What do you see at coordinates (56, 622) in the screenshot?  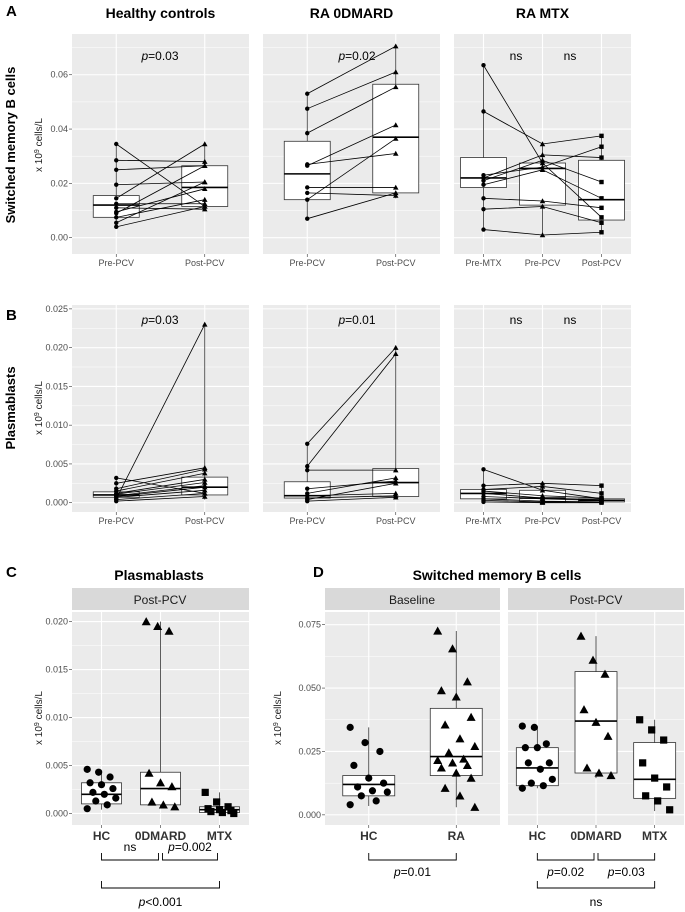 I see `y-tick-label: 0.020` at bounding box center [56, 622].